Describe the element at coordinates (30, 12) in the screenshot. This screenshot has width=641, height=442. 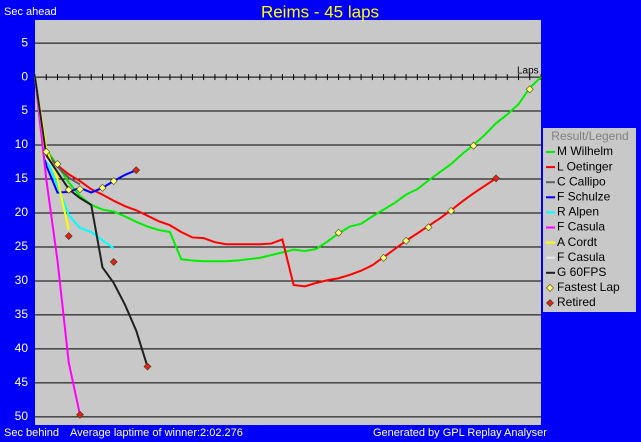
I see `y-label-top: Sec ahead` at that location.